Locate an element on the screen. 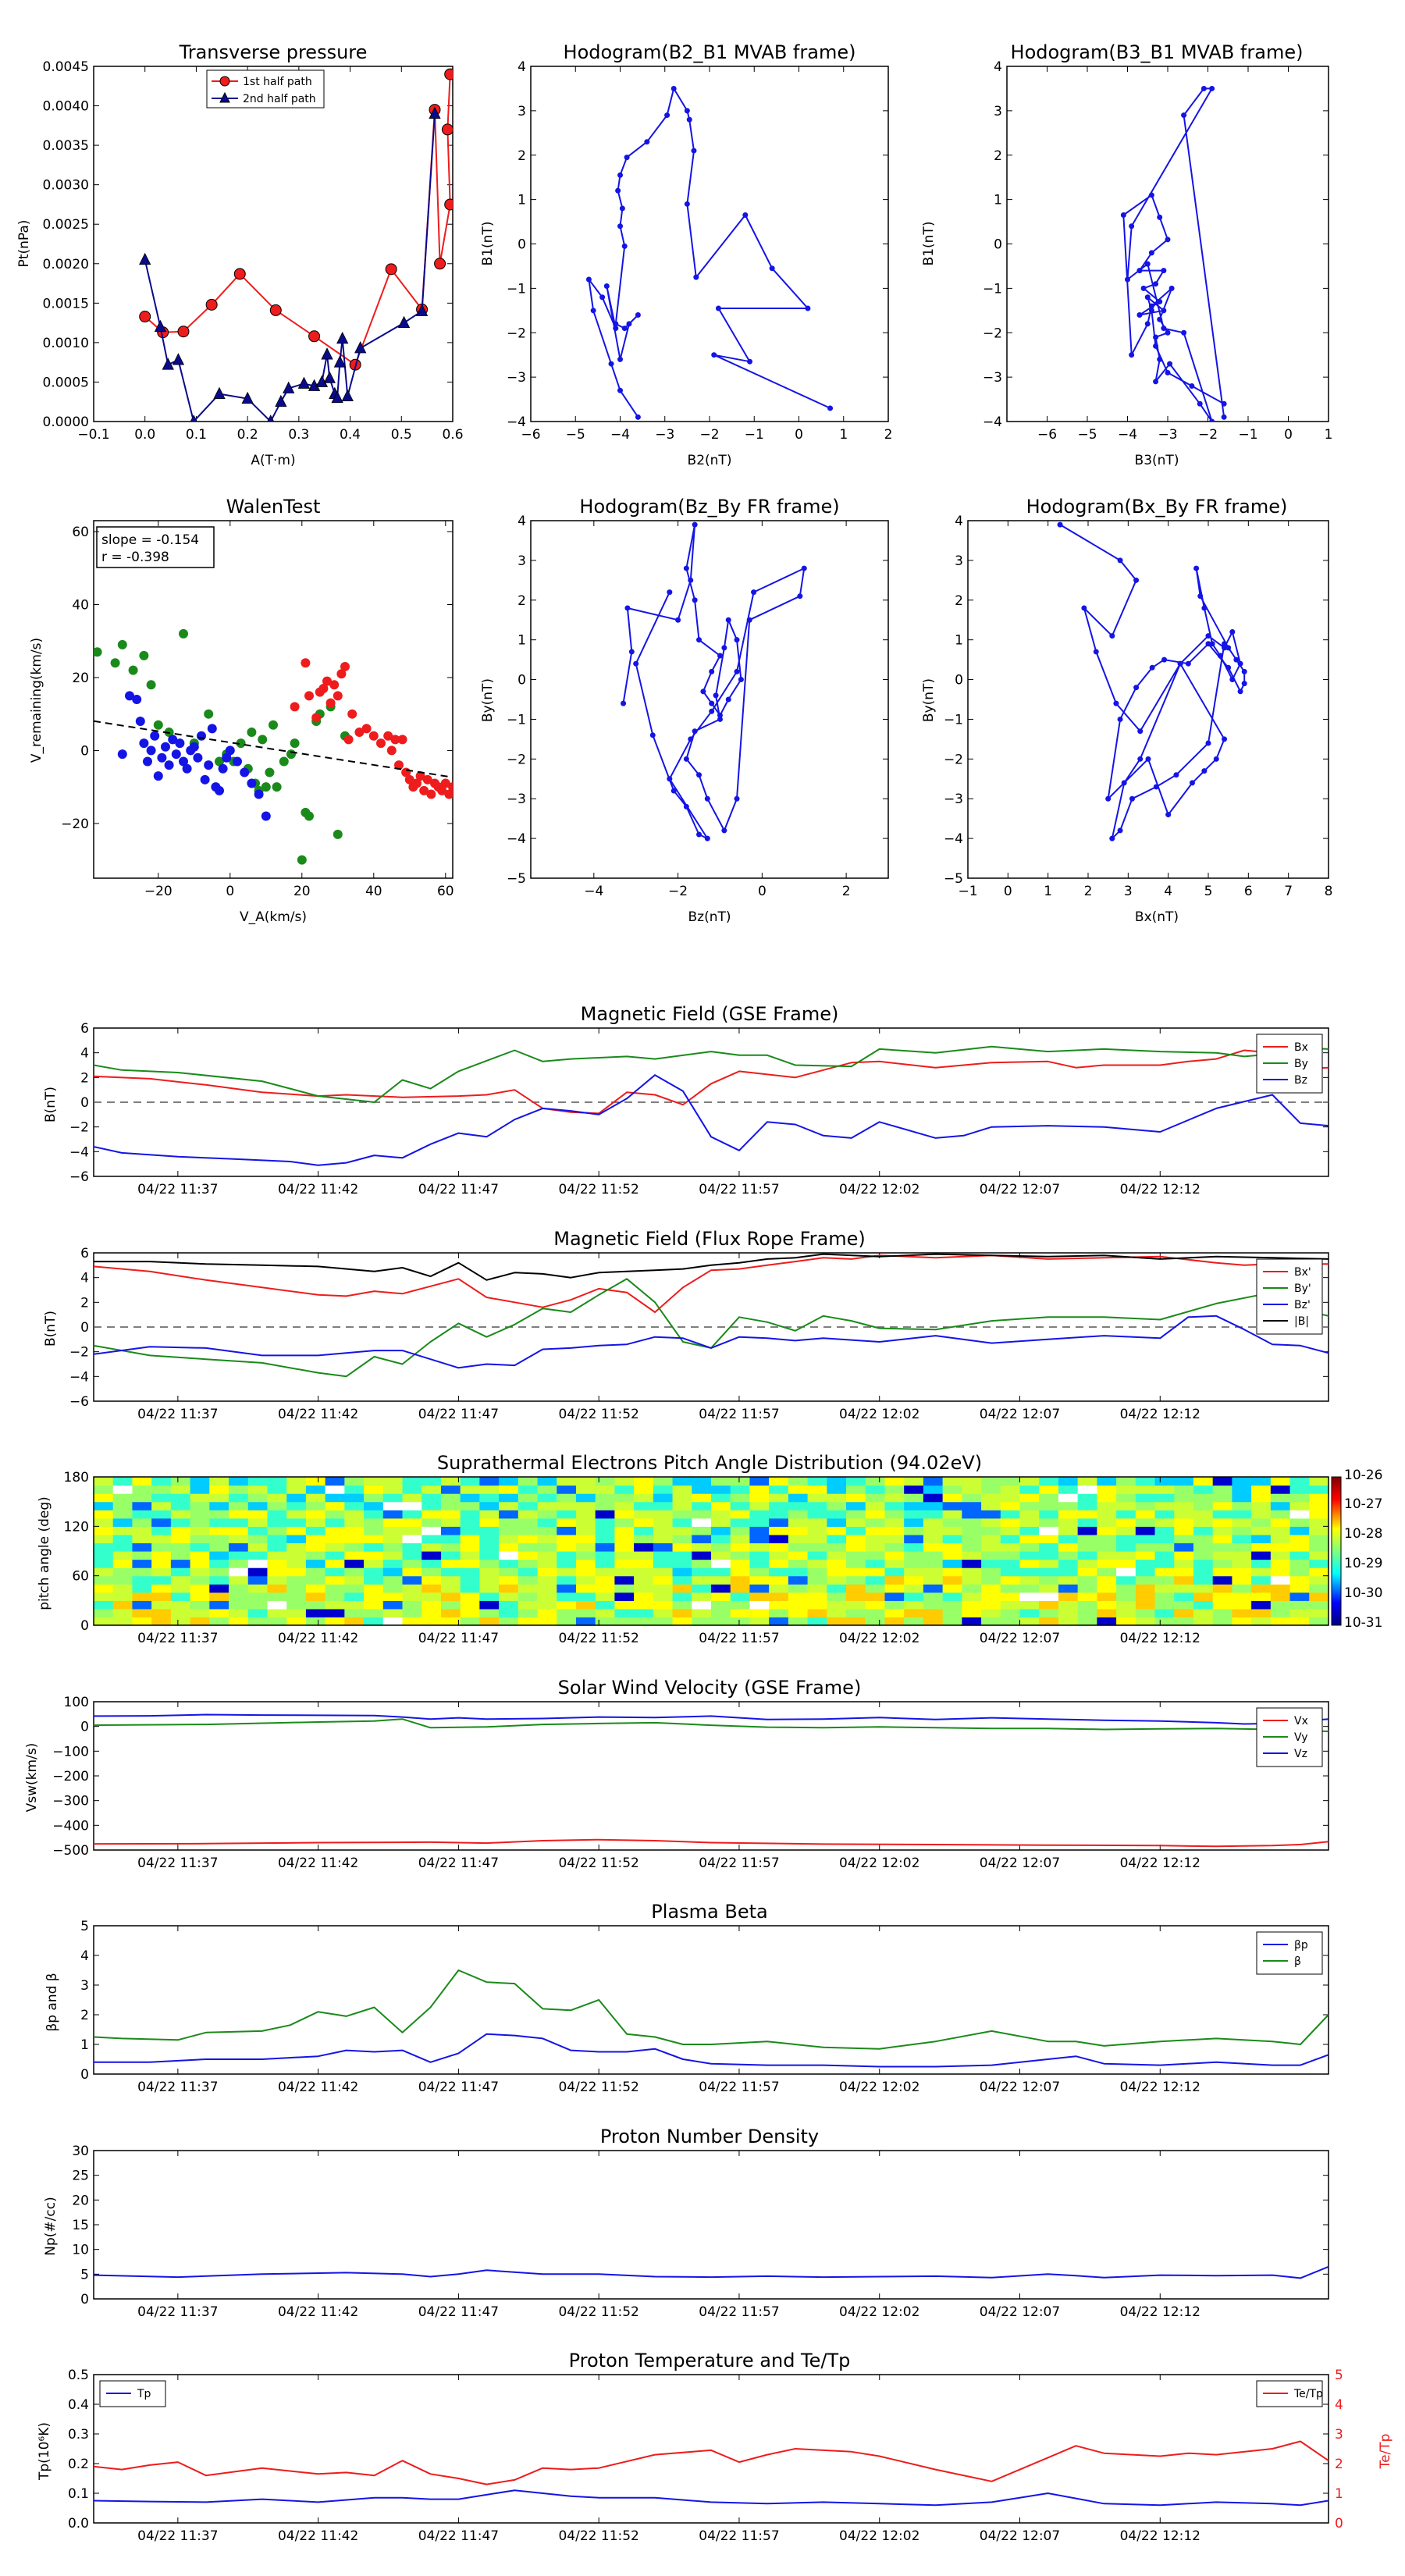 Image resolution: width=1405 pixels, height=2576 pixels. h1-ytick-label: −2 is located at coordinates (516, 333).